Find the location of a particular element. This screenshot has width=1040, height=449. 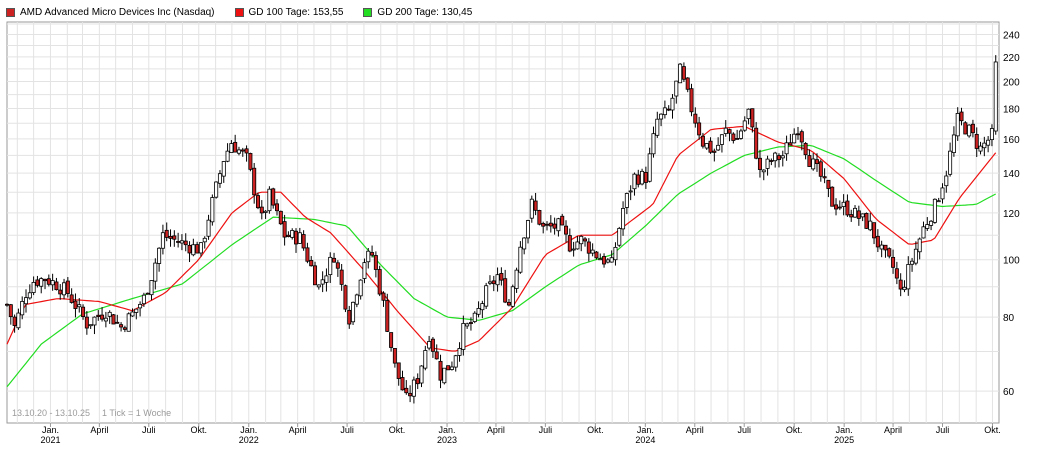

x-tick-label: Jan. is located at coordinates (447, 430).